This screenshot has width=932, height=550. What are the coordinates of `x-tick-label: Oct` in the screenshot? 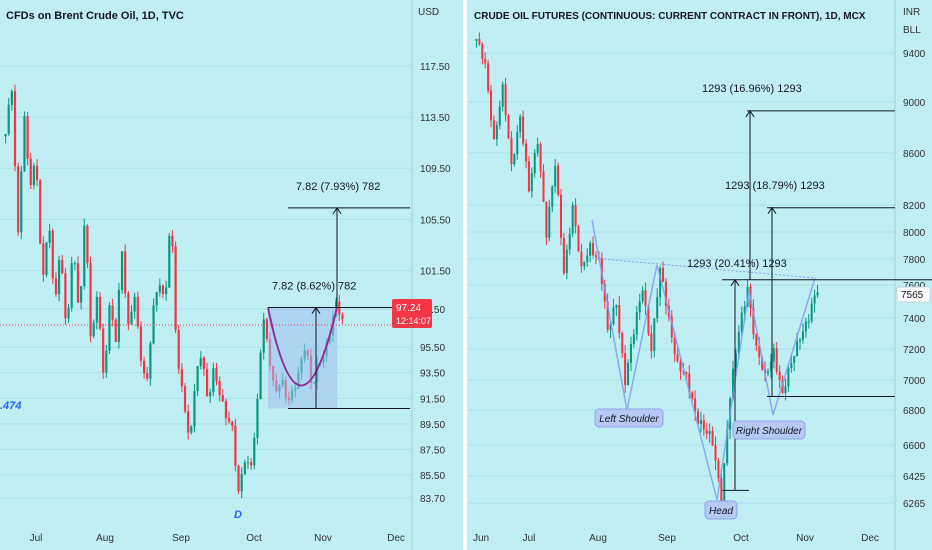 It's located at (254, 538).